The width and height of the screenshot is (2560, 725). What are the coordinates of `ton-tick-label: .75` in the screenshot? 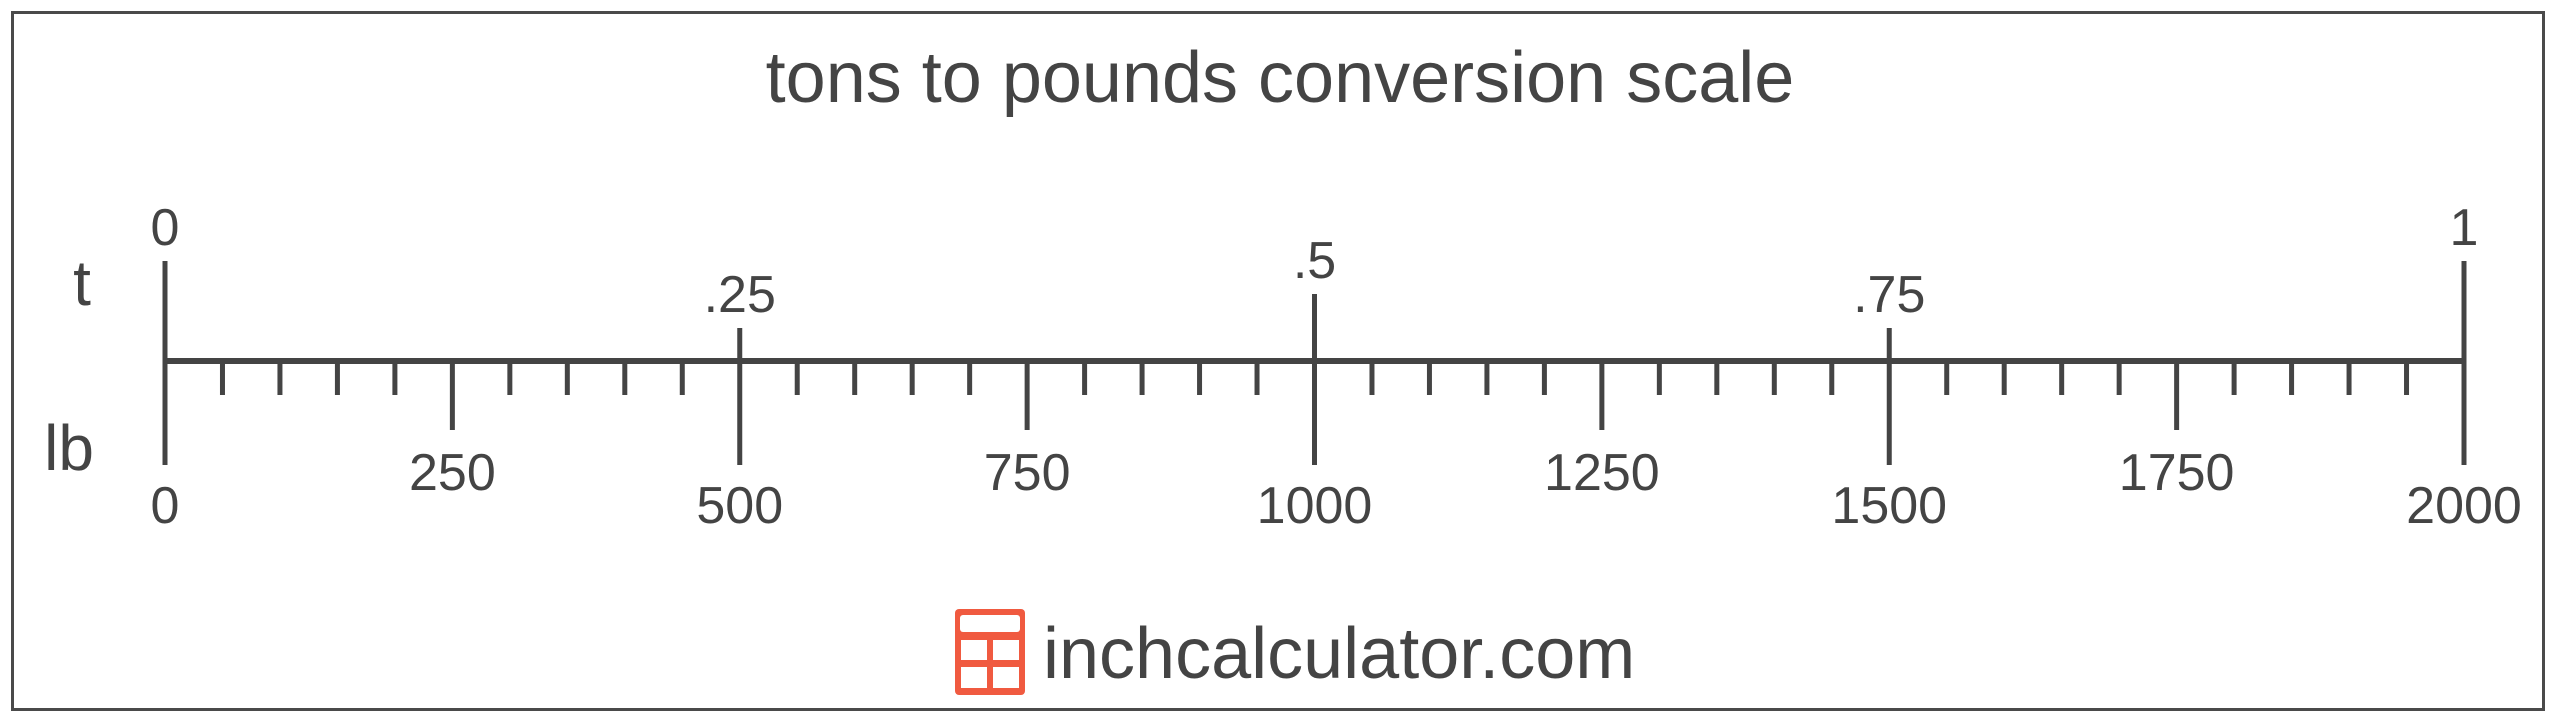 It's located at (1889, 295).